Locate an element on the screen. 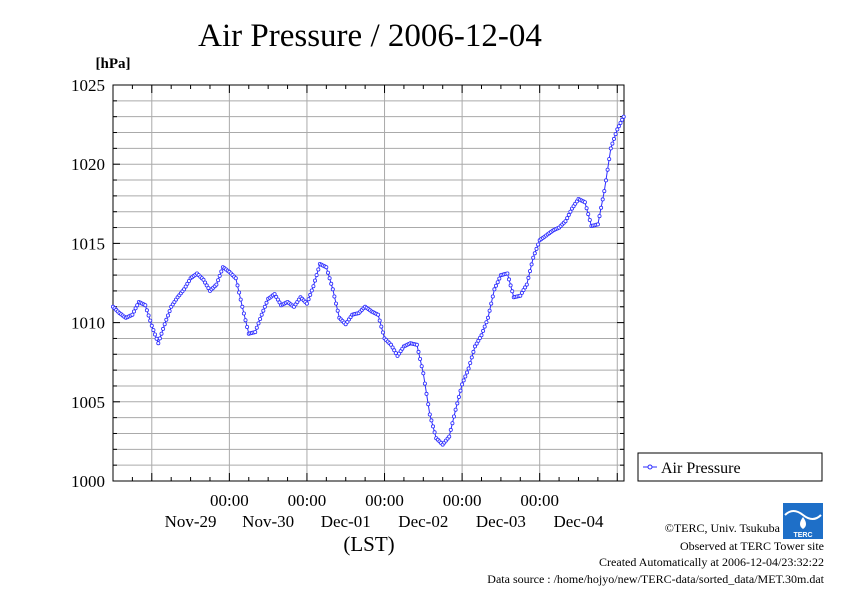 This screenshot has width=842, height=595. y-tick-label: 1025 is located at coordinates (88, 85).